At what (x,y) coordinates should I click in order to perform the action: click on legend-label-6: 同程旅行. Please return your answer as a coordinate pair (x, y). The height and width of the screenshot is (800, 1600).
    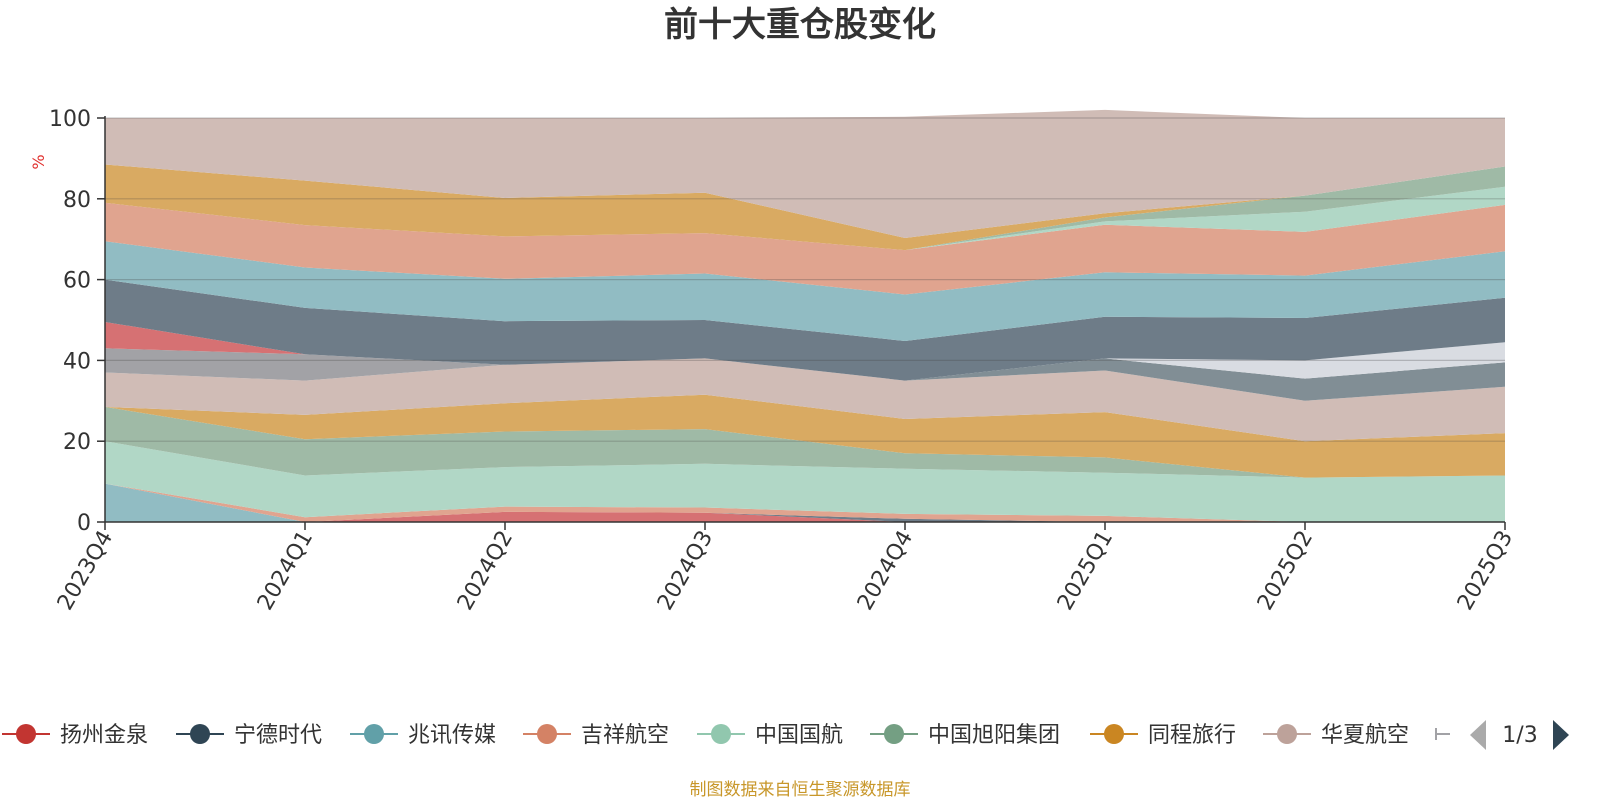
    Looking at the image, I should click on (1192, 735).